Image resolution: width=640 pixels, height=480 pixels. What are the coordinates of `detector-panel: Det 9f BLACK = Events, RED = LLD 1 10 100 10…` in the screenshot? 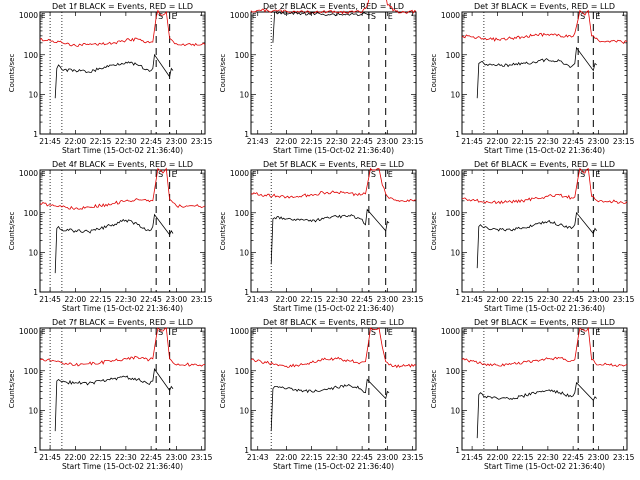 It's located at (532, 394).